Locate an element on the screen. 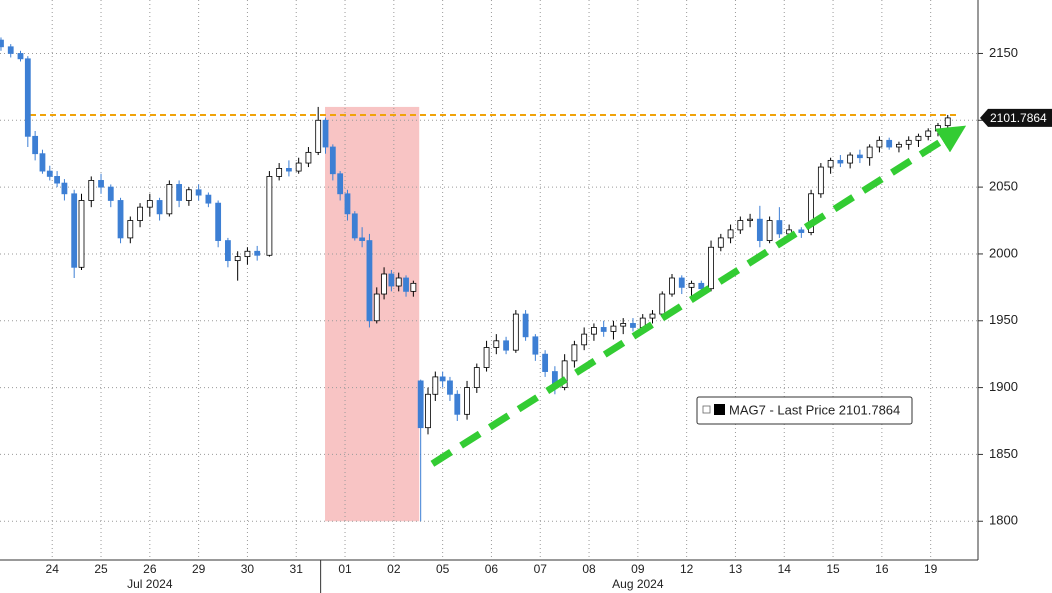 The image size is (1052, 593). legend-box is located at coordinates (804, 410).